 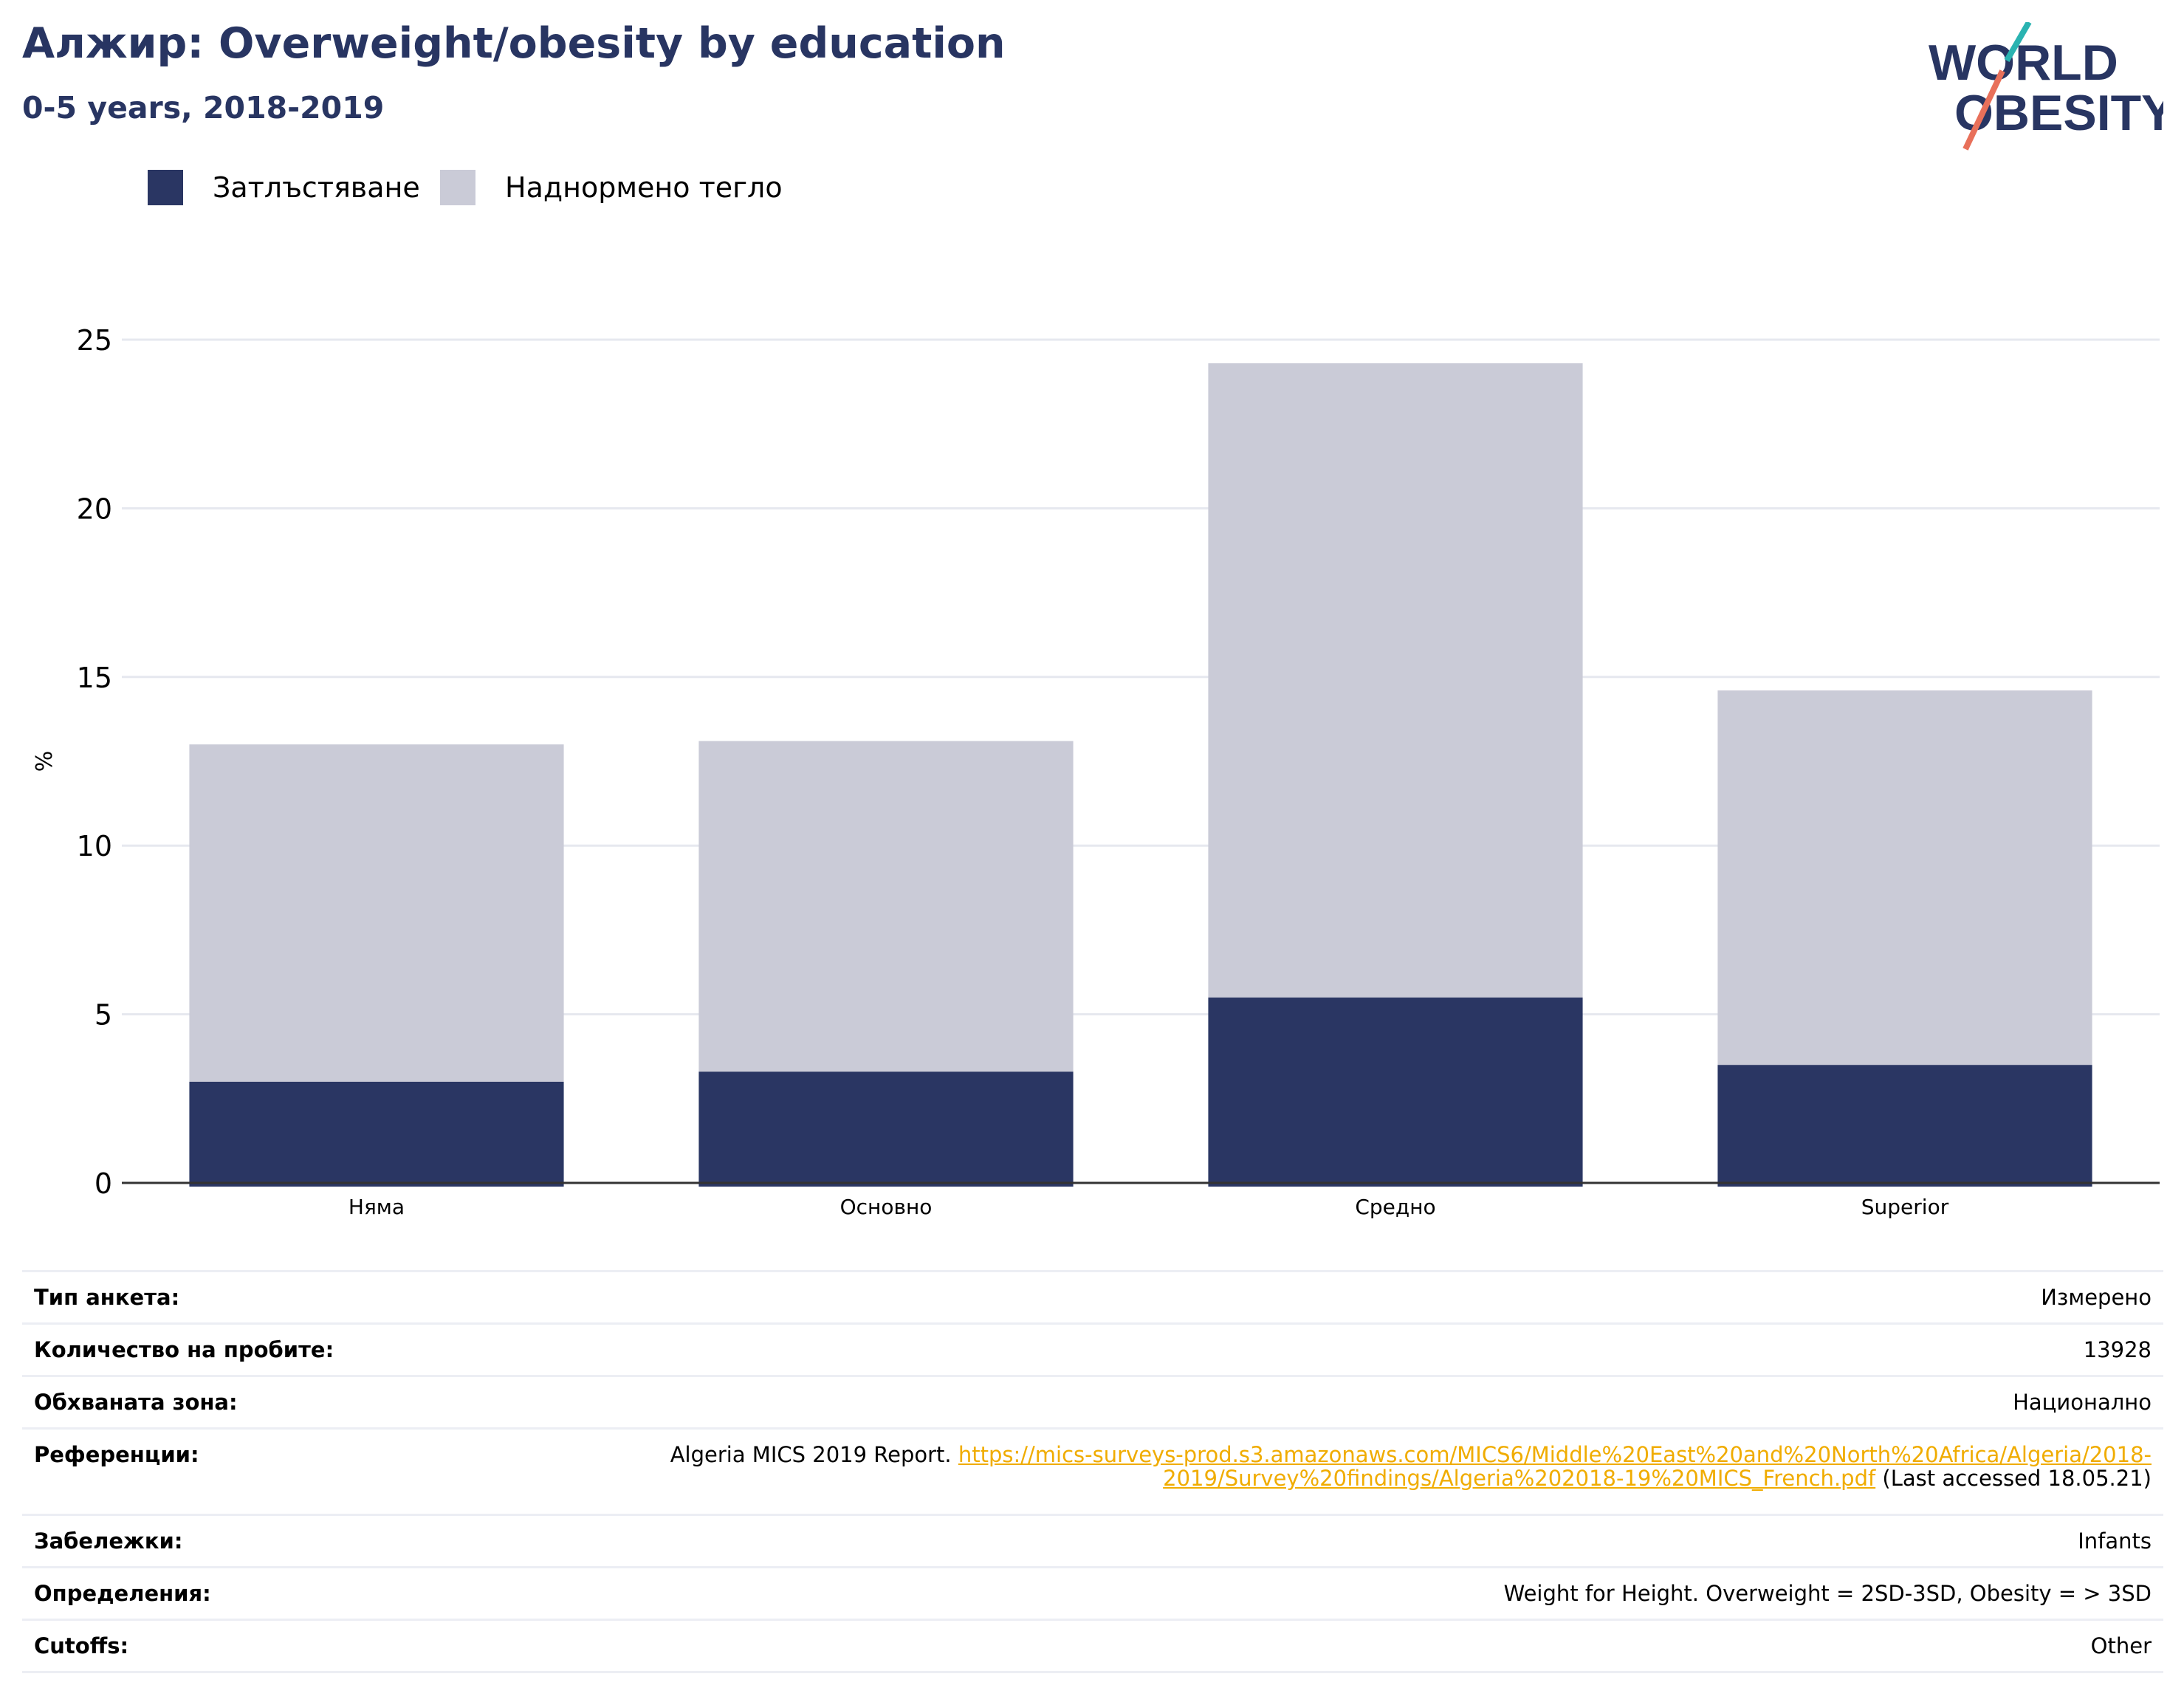 What do you see at coordinates (2024, 63) in the screenshot?
I see `logo-text-world: WORLD` at bounding box center [2024, 63].